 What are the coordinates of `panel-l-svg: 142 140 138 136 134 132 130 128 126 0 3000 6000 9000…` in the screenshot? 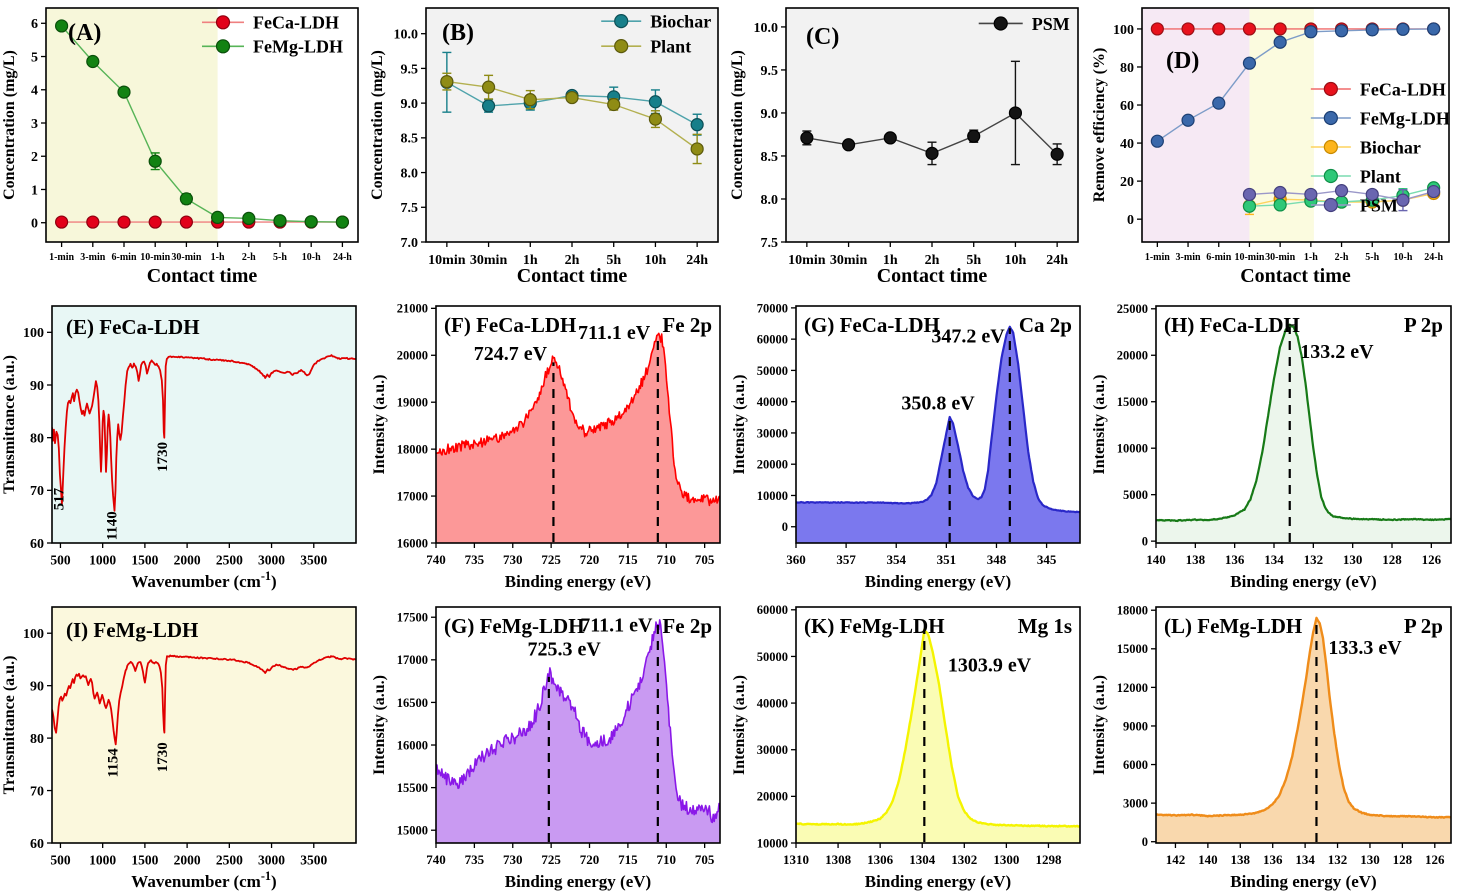 It's located at (1271, 747).